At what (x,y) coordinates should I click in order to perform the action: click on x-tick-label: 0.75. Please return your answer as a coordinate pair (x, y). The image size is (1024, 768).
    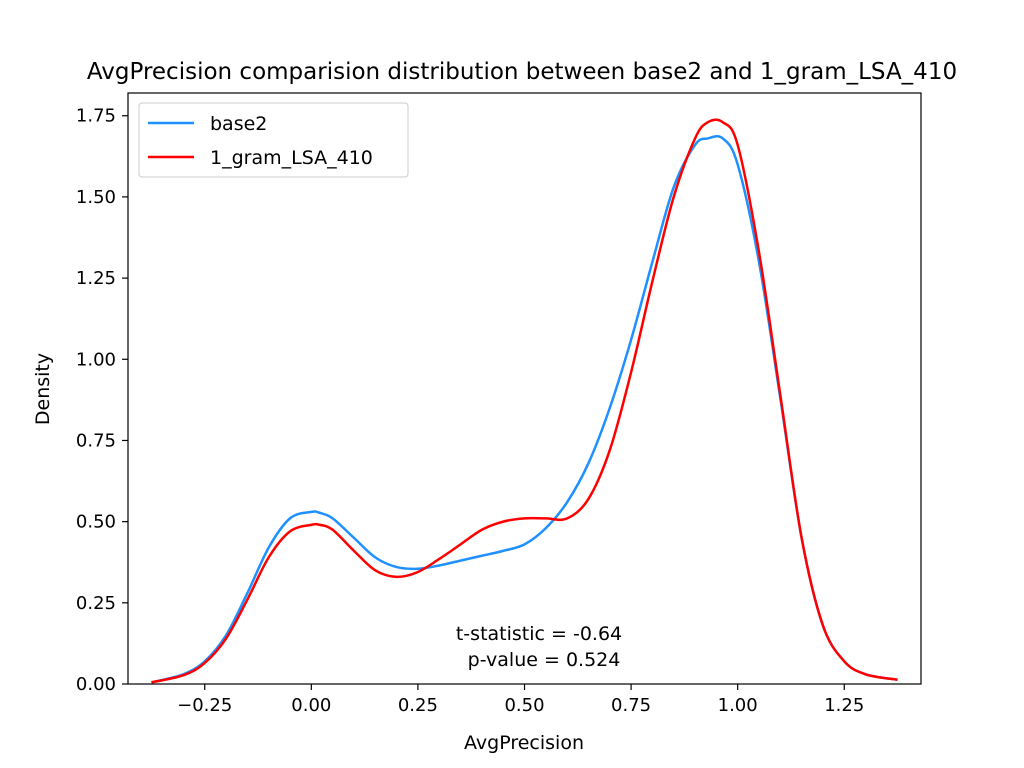
    Looking at the image, I should click on (631, 705).